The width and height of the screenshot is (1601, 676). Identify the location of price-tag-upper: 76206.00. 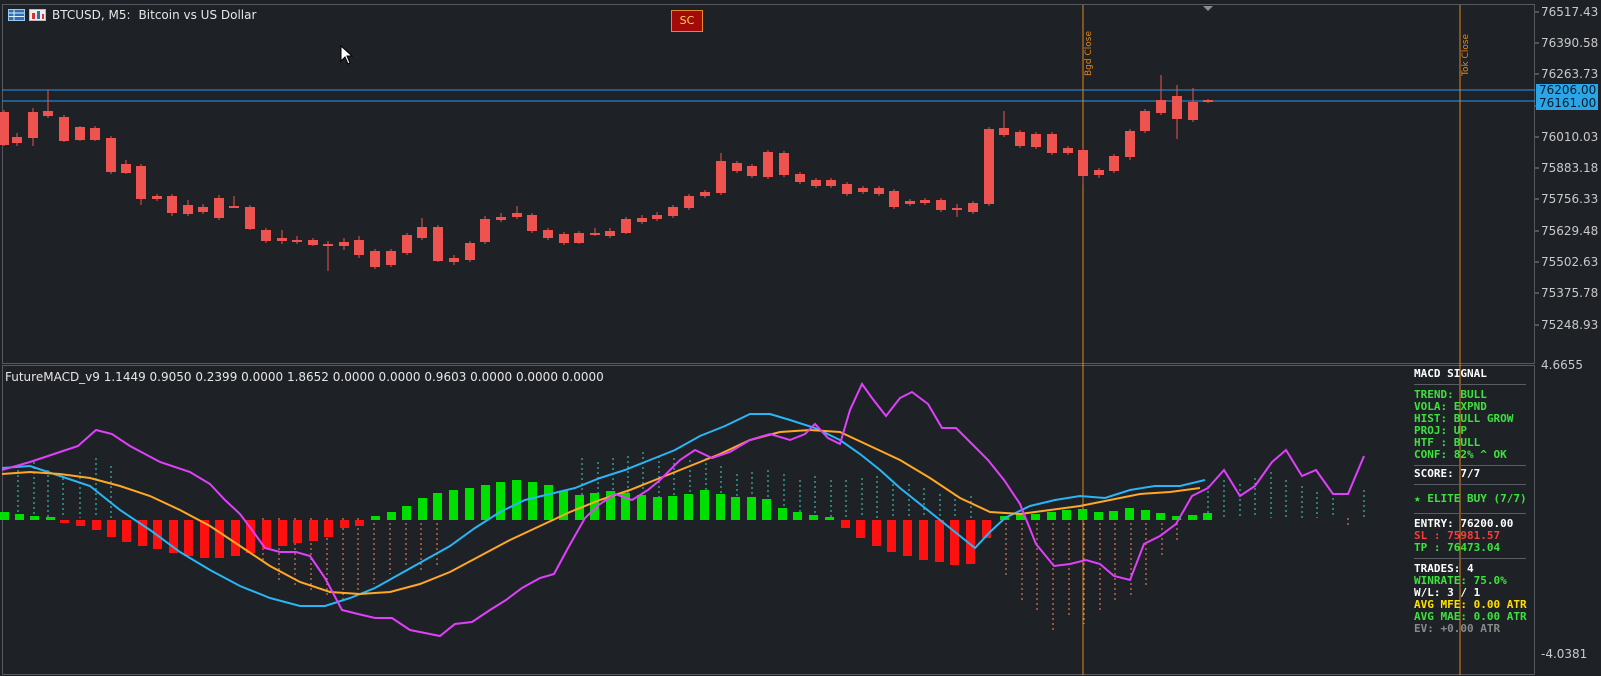
(1567, 90).